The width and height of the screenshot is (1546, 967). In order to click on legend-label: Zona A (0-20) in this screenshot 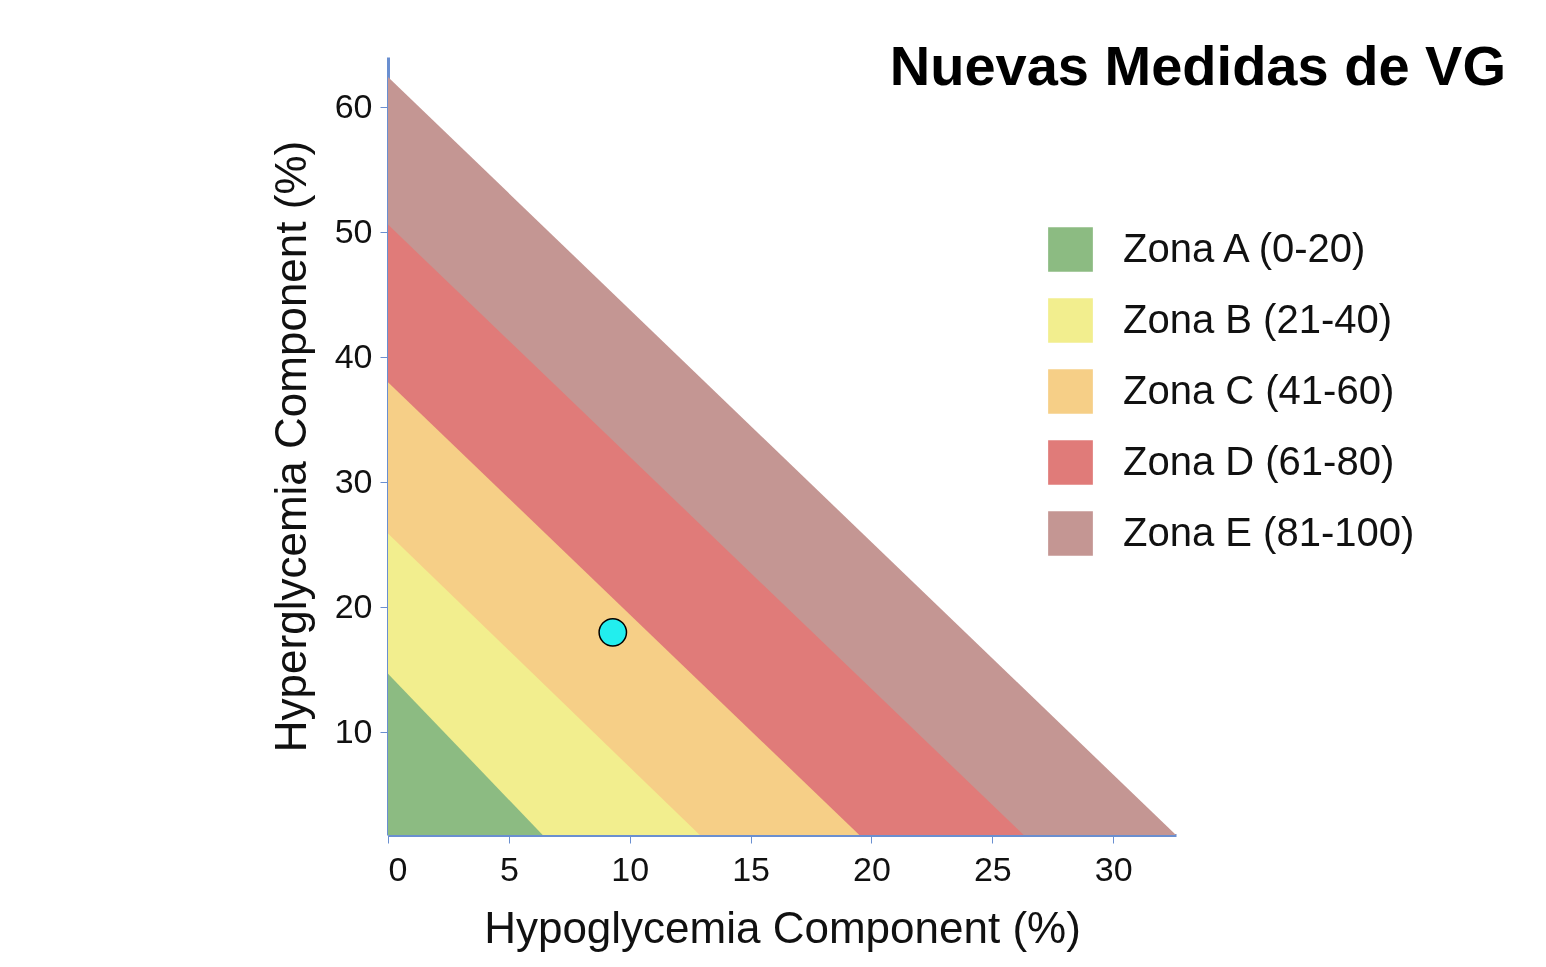, I will do `click(1244, 247)`.